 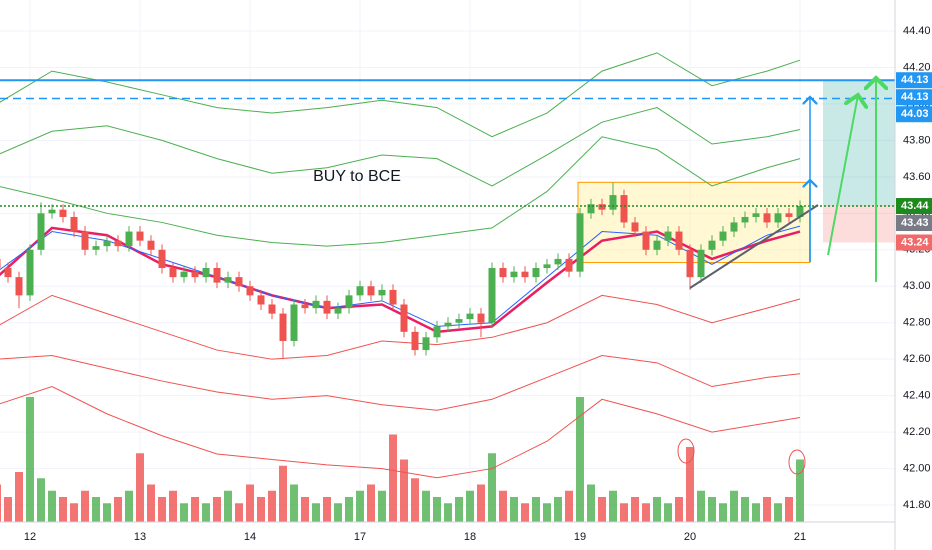 I want to click on annotation: BUY to BCE, so click(x=357, y=176).